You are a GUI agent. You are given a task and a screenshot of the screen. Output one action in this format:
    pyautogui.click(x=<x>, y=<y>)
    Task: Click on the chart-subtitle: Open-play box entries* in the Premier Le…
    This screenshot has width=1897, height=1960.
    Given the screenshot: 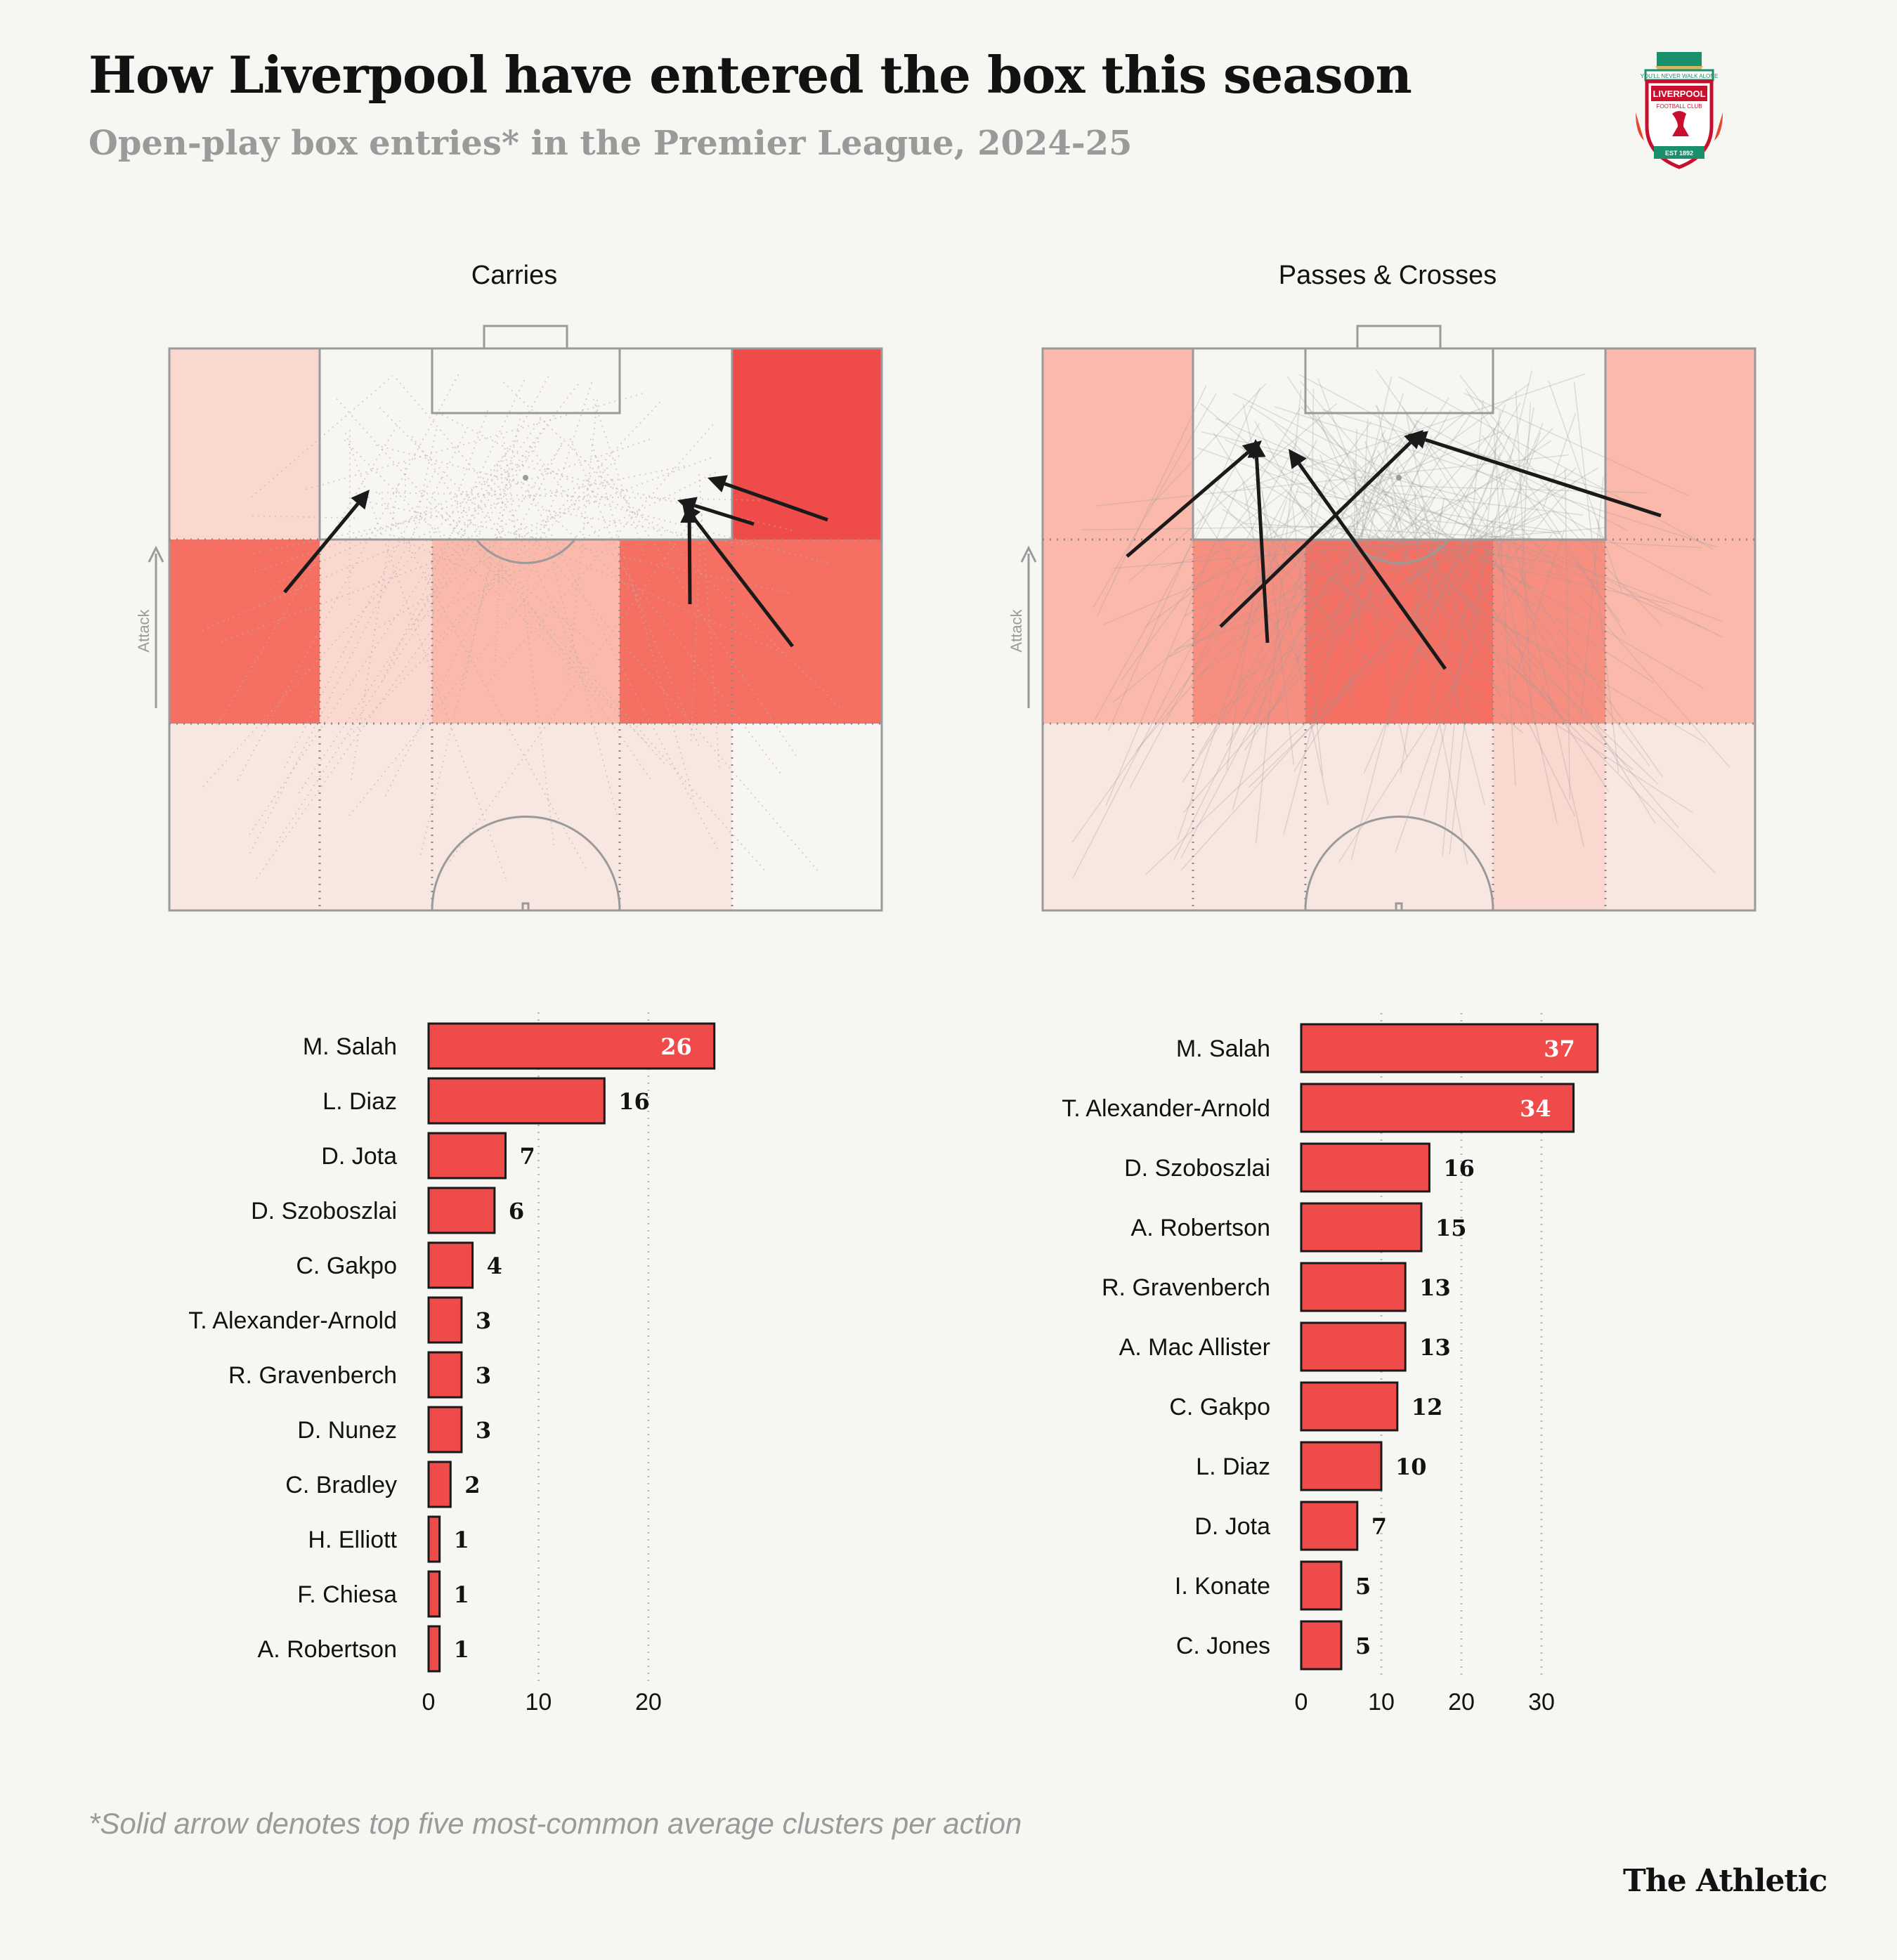 What is the action you would take?
    pyautogui.click(x=611, y=143)
    